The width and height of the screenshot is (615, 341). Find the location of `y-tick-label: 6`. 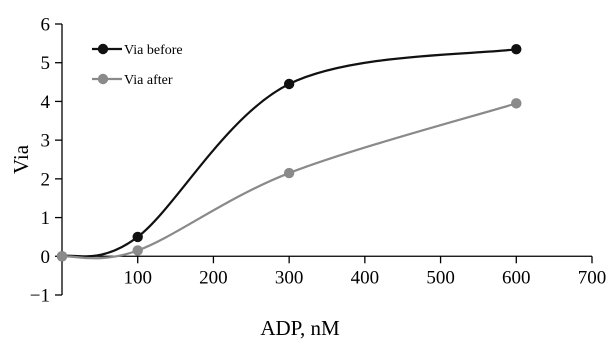

y-tick-label: 6 is located at coordinates (46, 25).